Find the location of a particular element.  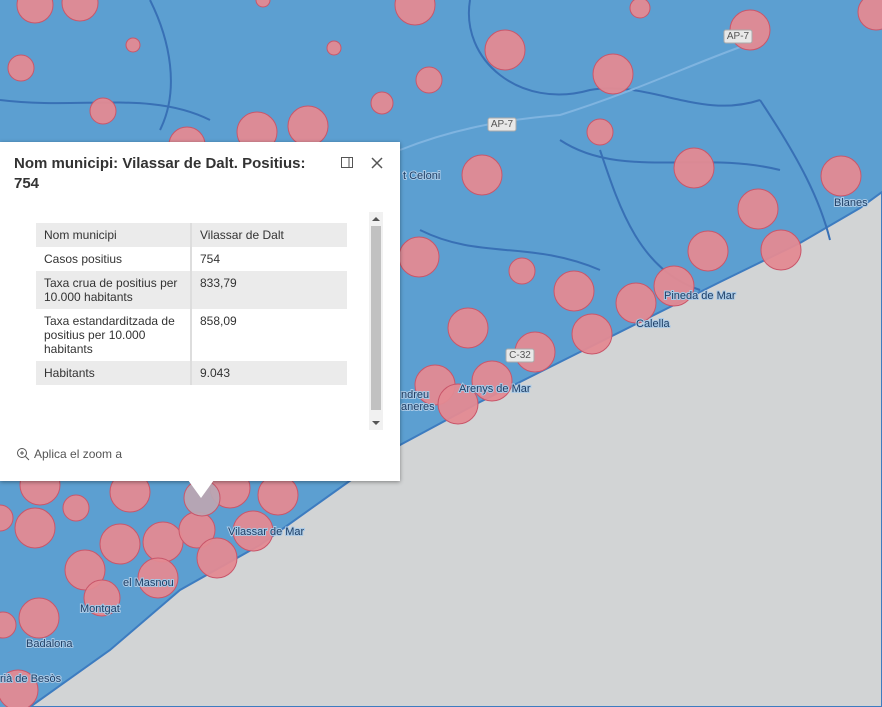

popup-pointer is located at coordinates (201, 489).